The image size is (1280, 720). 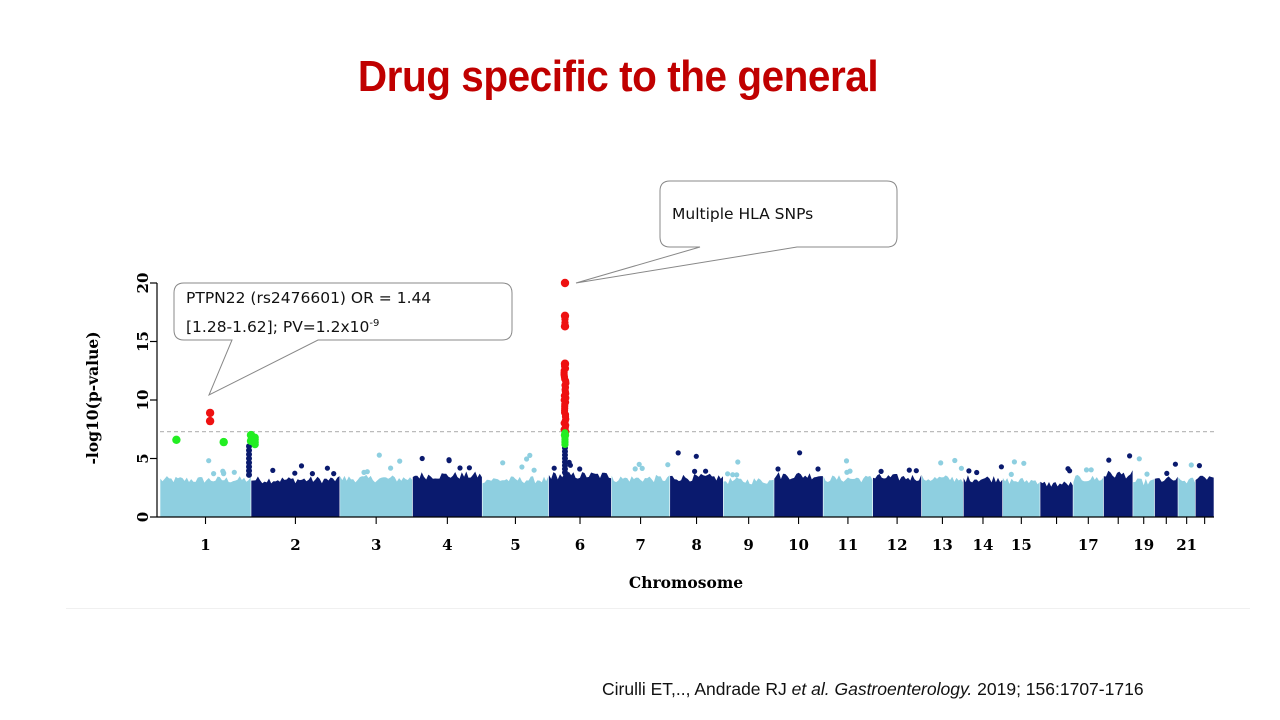 What do you see at coordinates (376, 545) in the screenshot?
I see `x-tick-label: 3` at bounding box center [376, 545].